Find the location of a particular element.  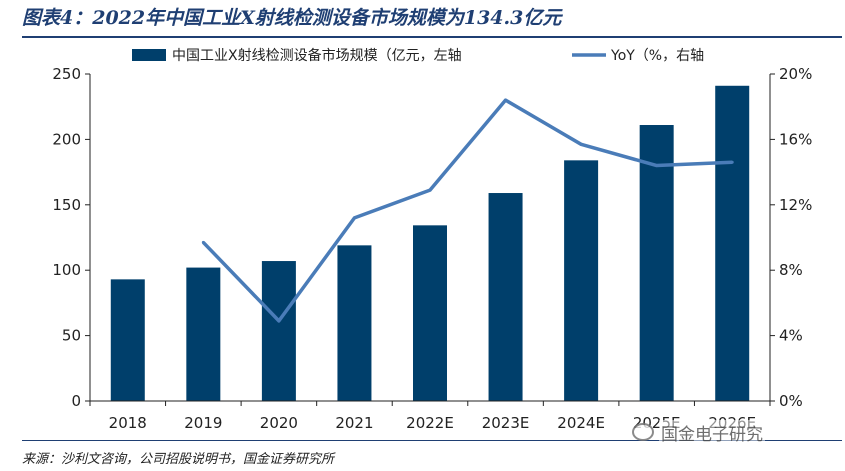

title-divider is located at coordinates (432, 37).